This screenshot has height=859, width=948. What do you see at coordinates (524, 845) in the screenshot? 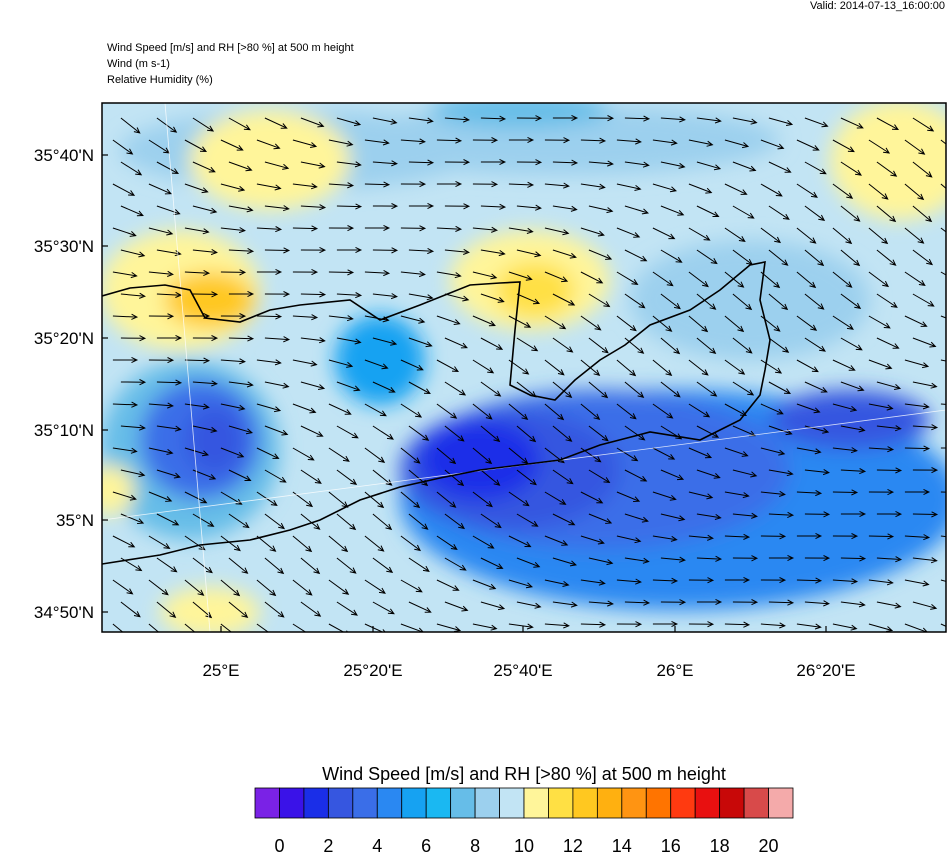
I see `colorbar-tick-label: 10` at bounding box center [524, 845].